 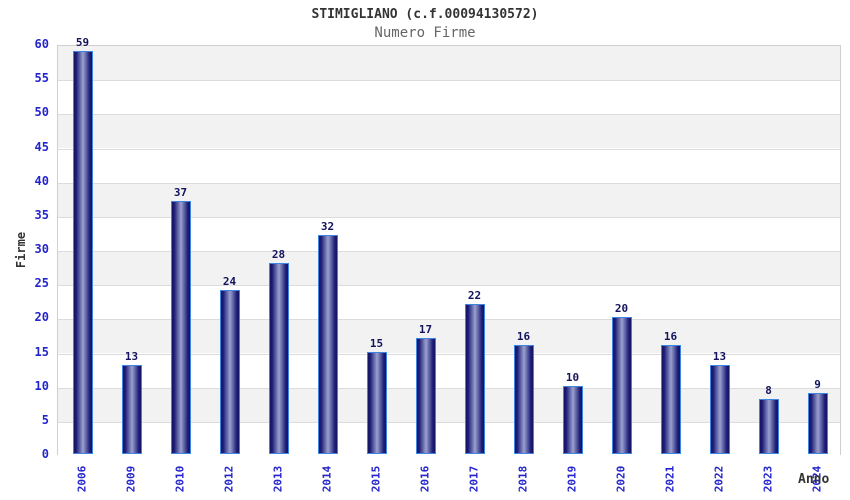 What do you see at coordinates (670, 399) in the screenshot?
I see `bar-2021` at bounding box center [670, 399].